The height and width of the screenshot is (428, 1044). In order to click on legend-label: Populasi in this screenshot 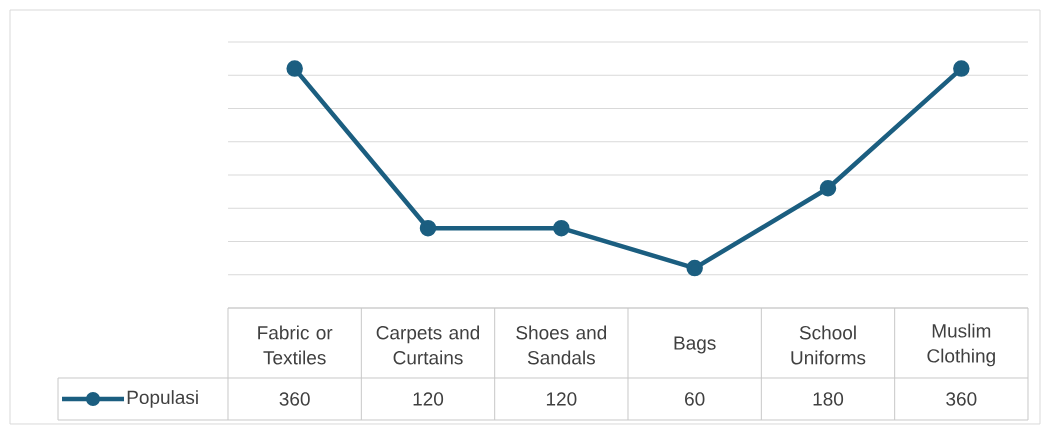, I will do `click(162, 399)`.